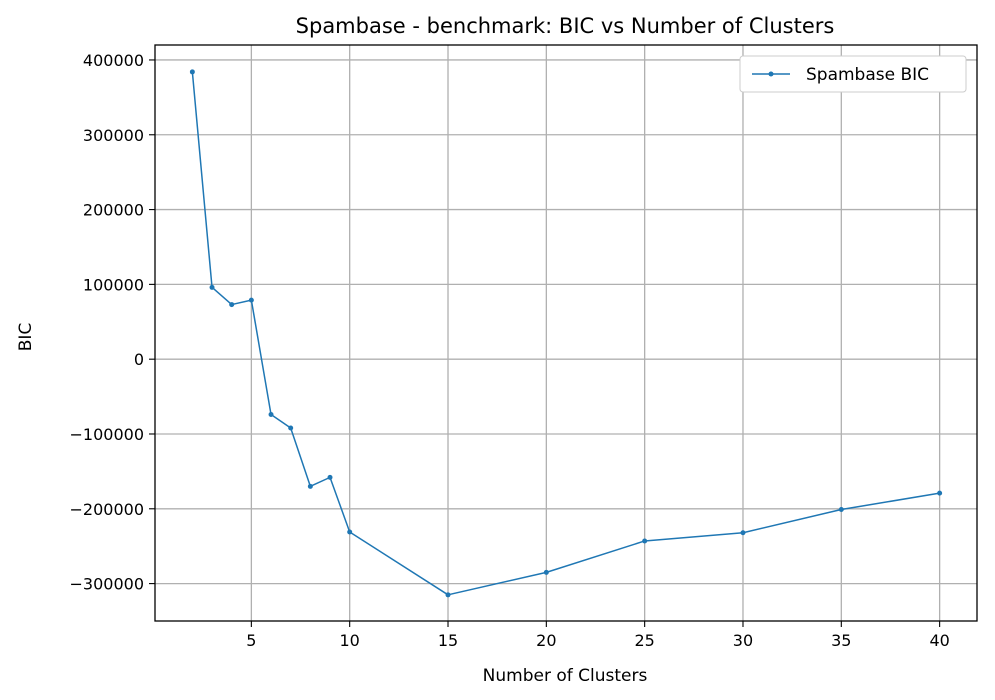 The image size is (995, 700). I want to click on x-tick-label: 10, so click(350, 640).